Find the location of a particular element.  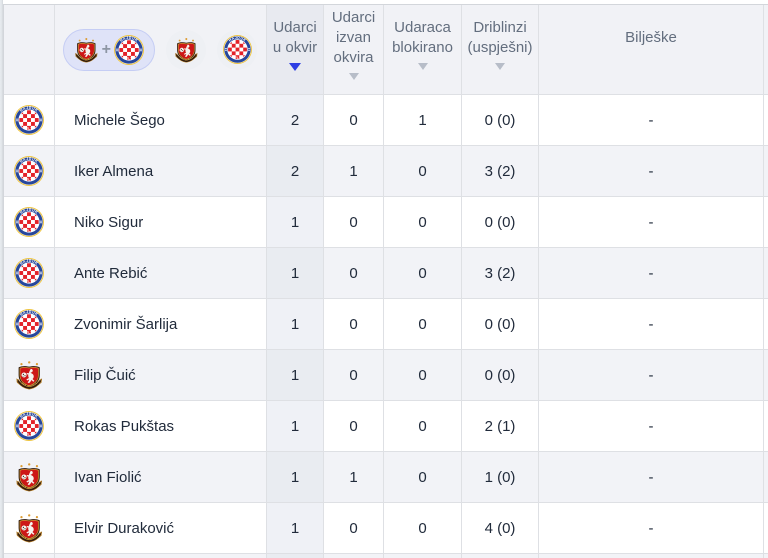

player-name-cell: Ivan Fiolić is located at coordinates (161, 477).